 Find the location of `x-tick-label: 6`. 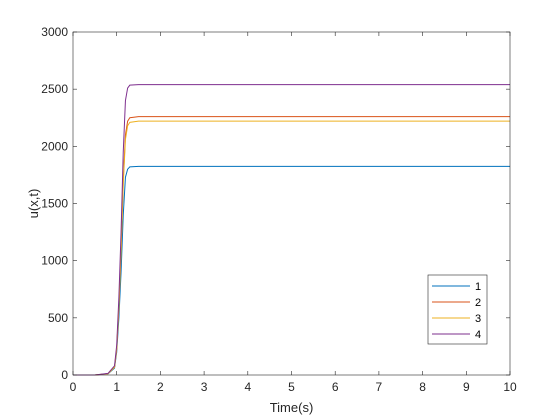

x-tick-label: 6 is located at coordinates (335, 387).